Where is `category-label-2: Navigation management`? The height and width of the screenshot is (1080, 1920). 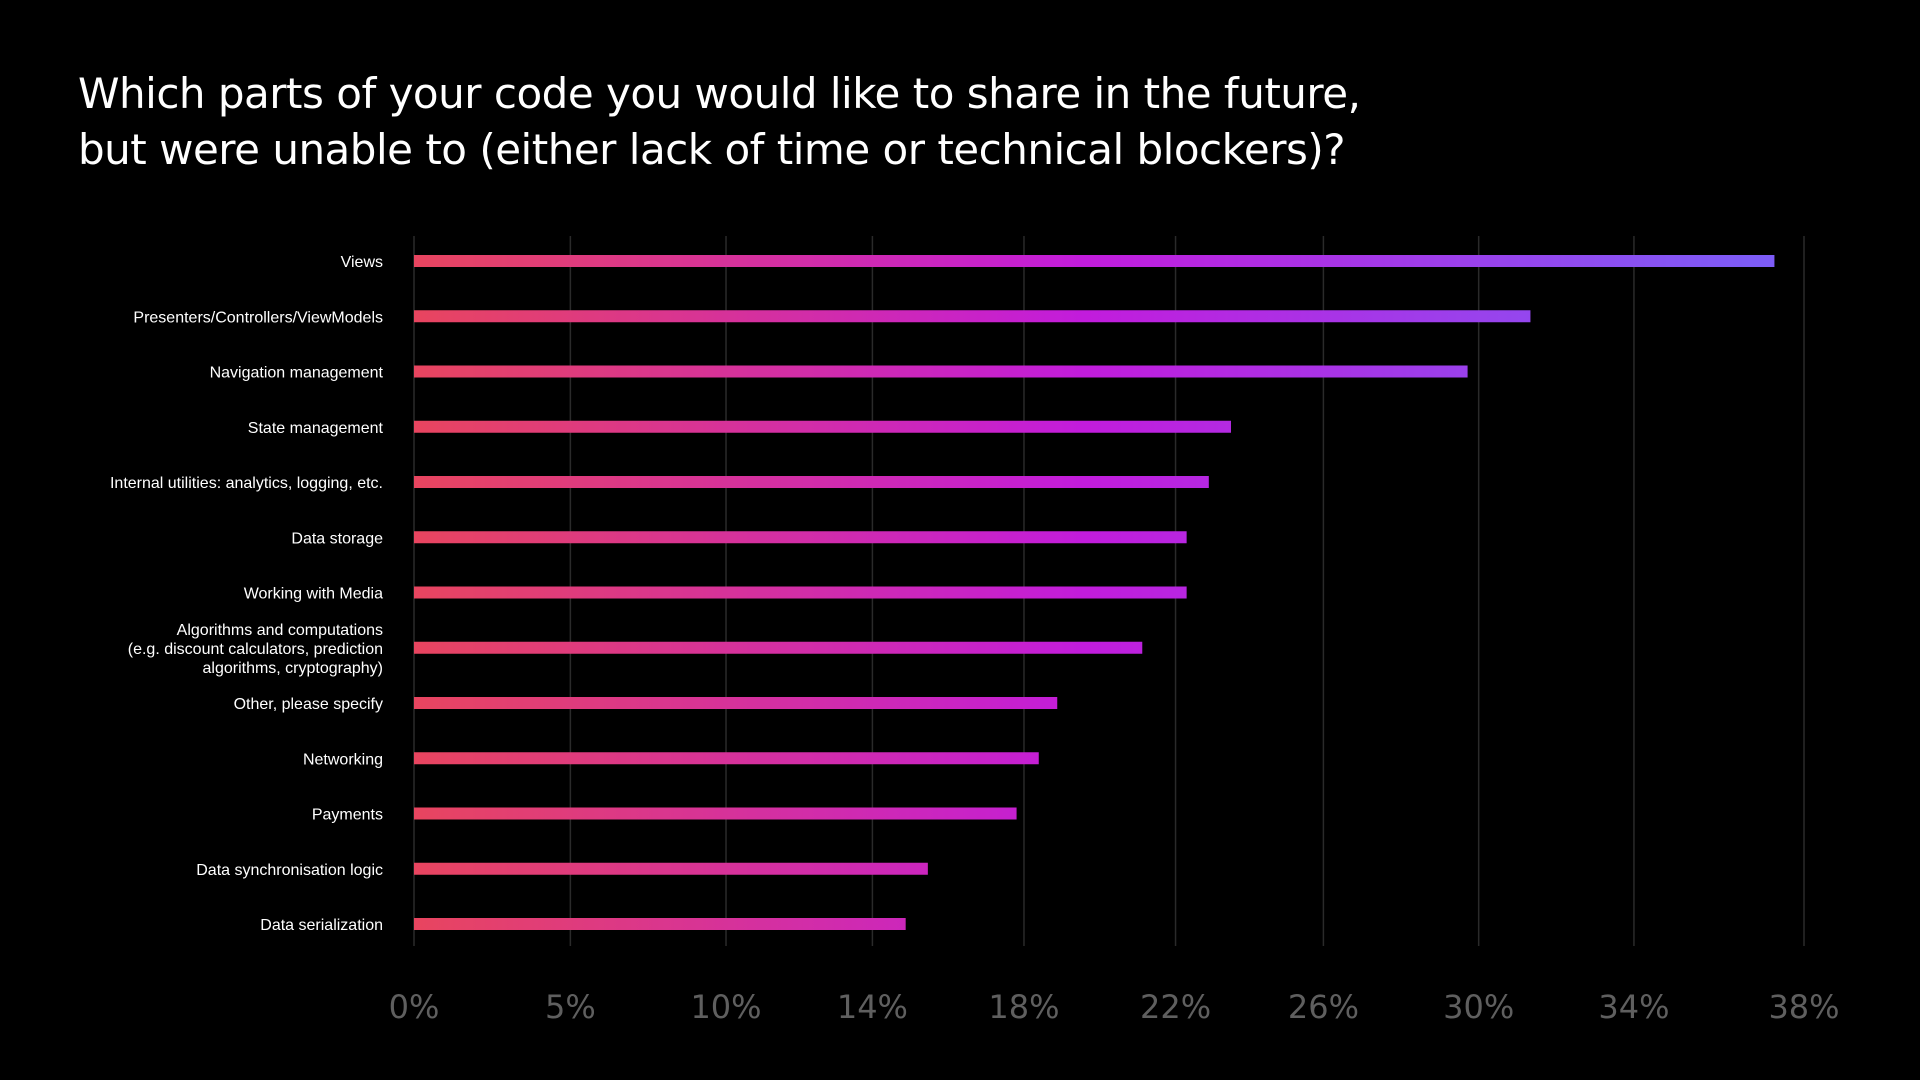 category-label-2: Navigation management is located at coordinates (297, 373).